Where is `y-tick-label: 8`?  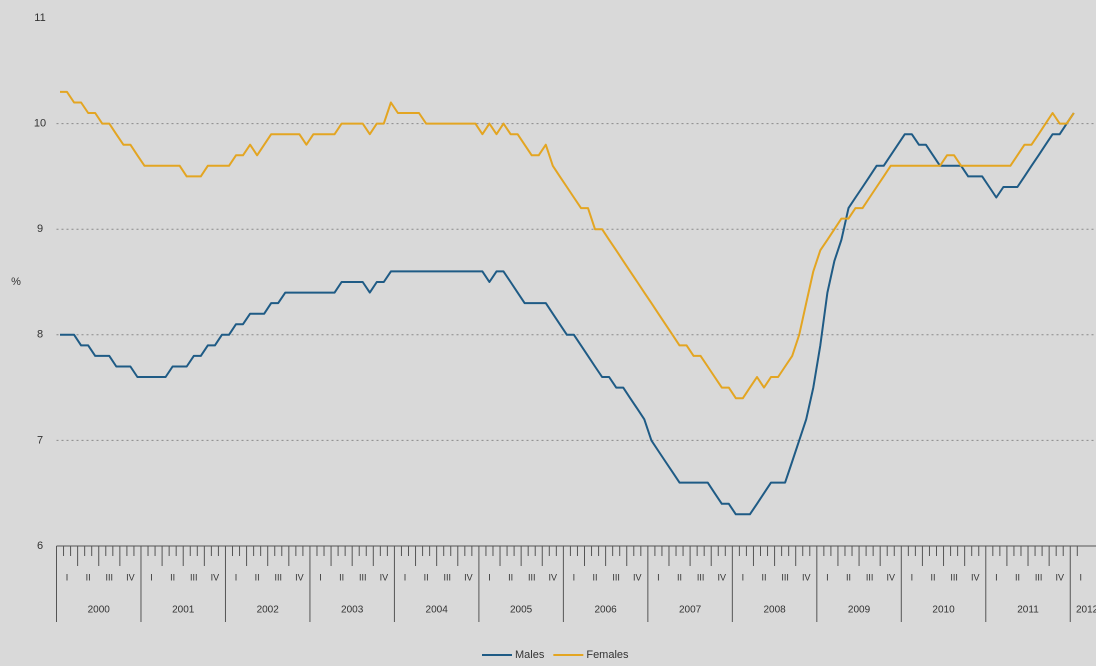
y-tick-label: 8 is located at coordinates (40, 335).